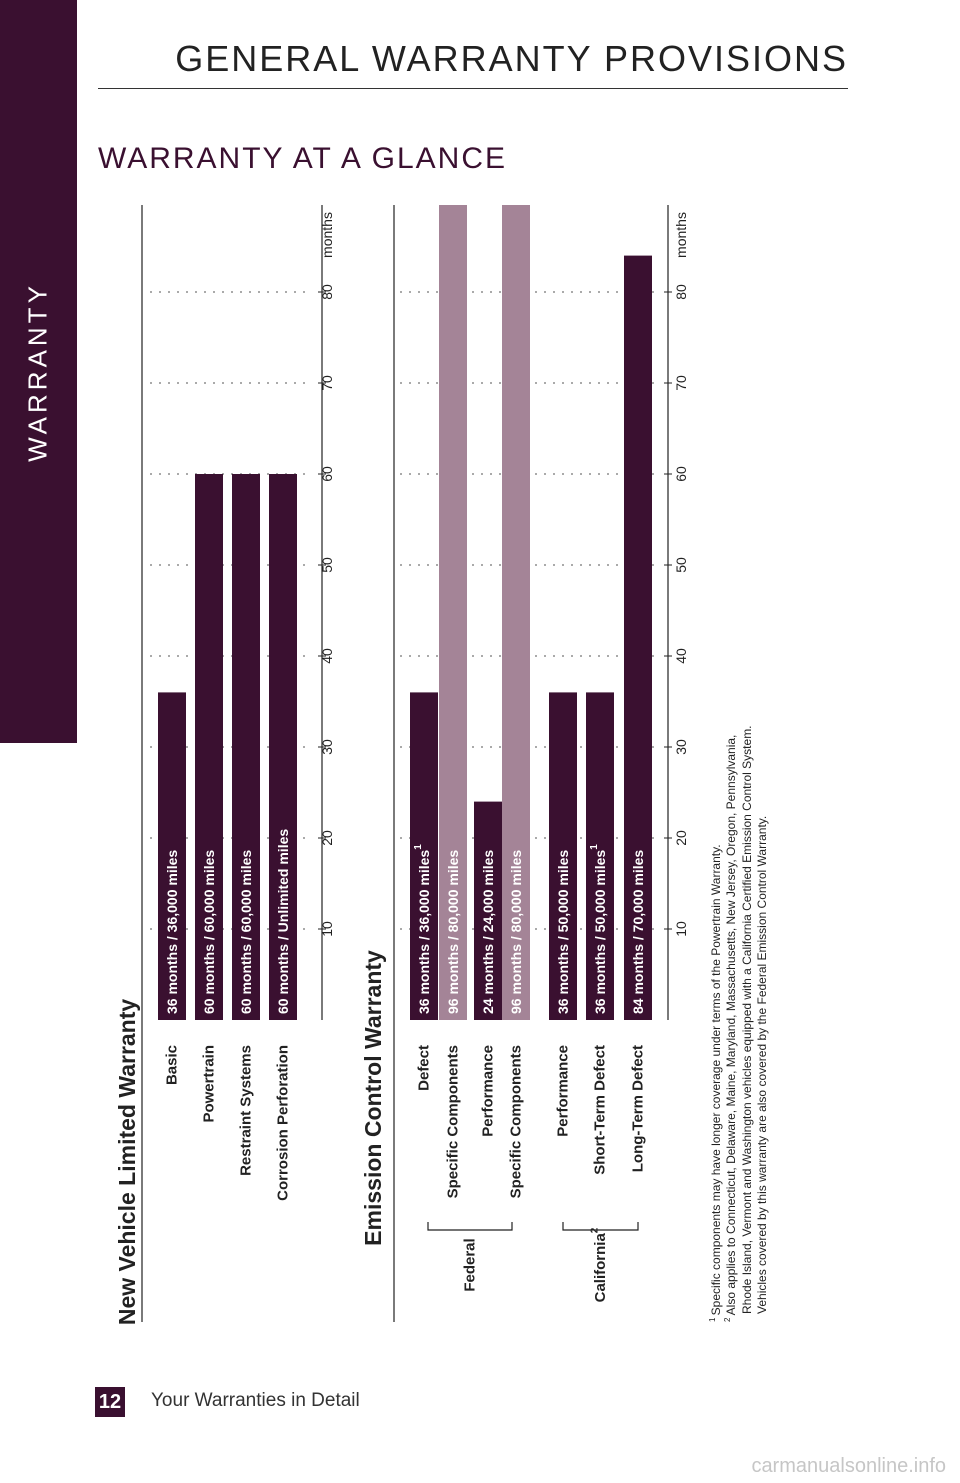 The width and height of the screenshot is (960, 1483). What do you see at coordinates (255, 1400) in the screenshot?
I see `footer-text: Your Warranties in Detail` at bounding box center [255, 1400].